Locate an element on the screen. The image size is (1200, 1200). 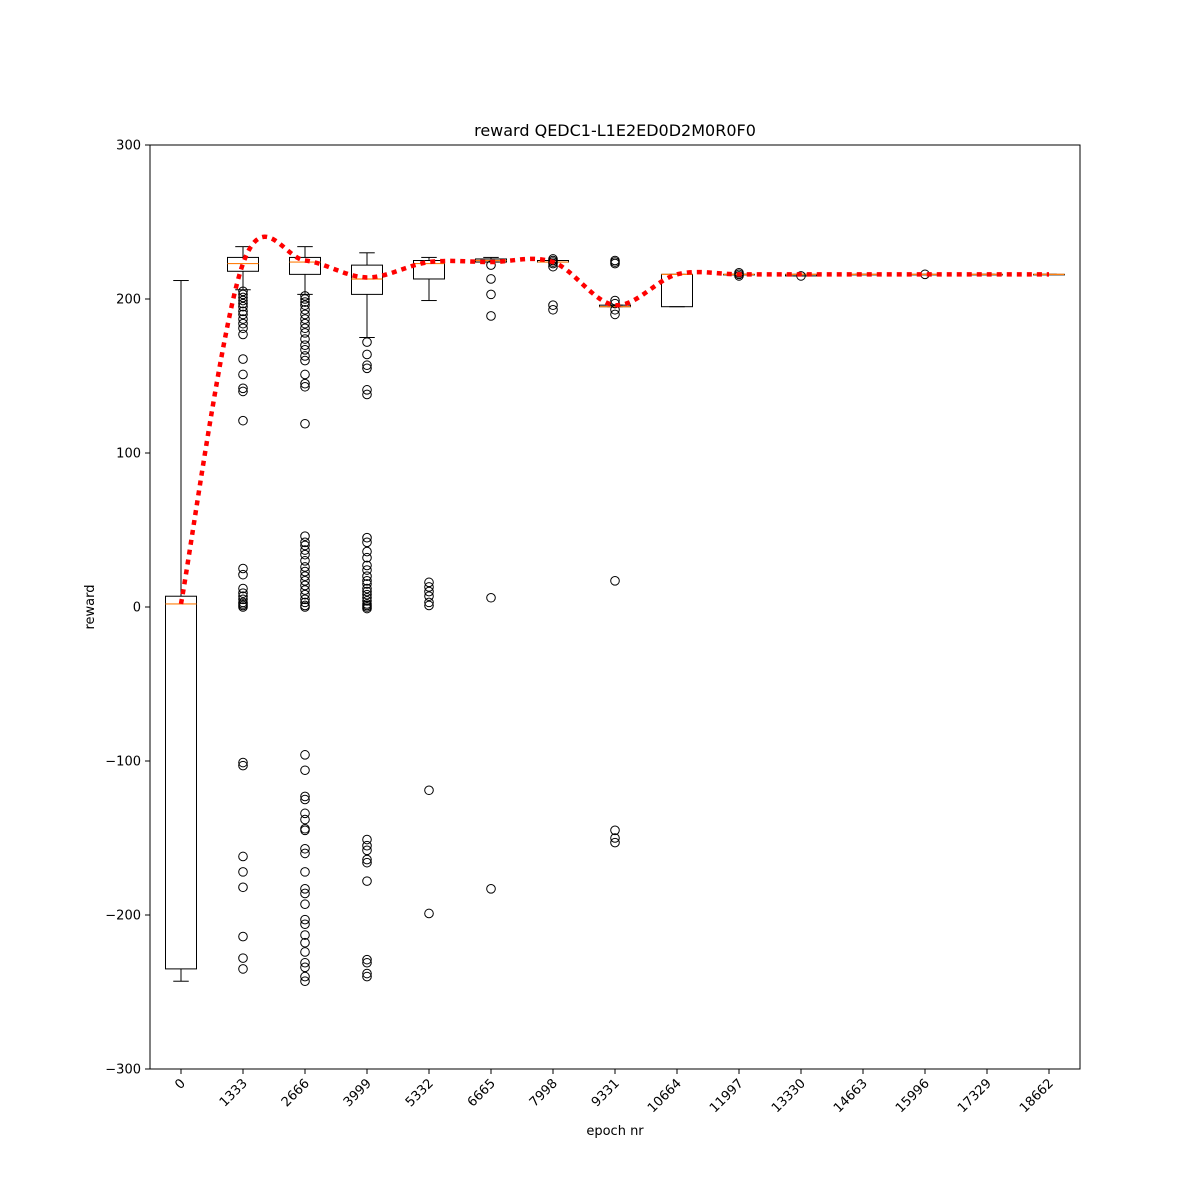
x-axis-label: epoch nr is located at coordinates (615, 1131).